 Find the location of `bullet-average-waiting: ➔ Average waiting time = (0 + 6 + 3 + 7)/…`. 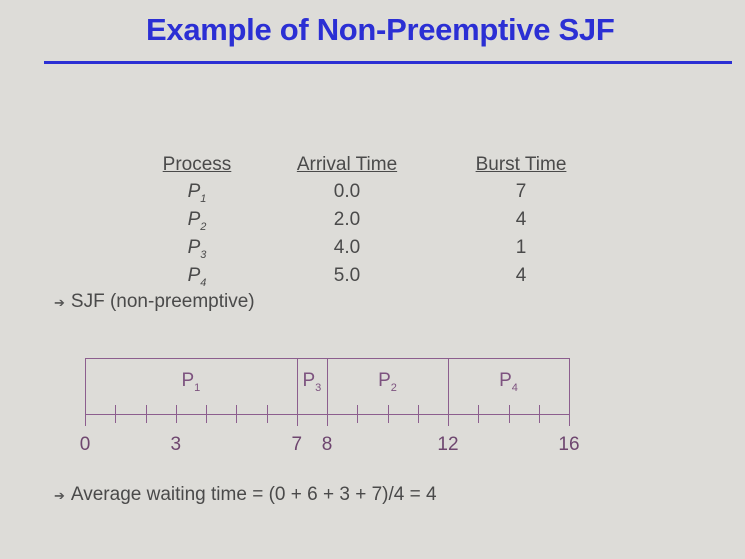

bullet-average-waiting: ➔ Average waiting time = (0 + 6 + 3 + 7)/… is located at coordinates (245, 495).